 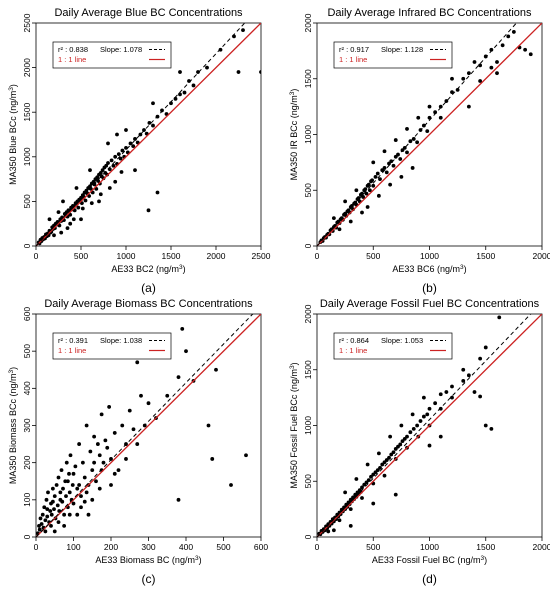 I want to click on y-tick-label: 2500, so click(x=27, y=22).